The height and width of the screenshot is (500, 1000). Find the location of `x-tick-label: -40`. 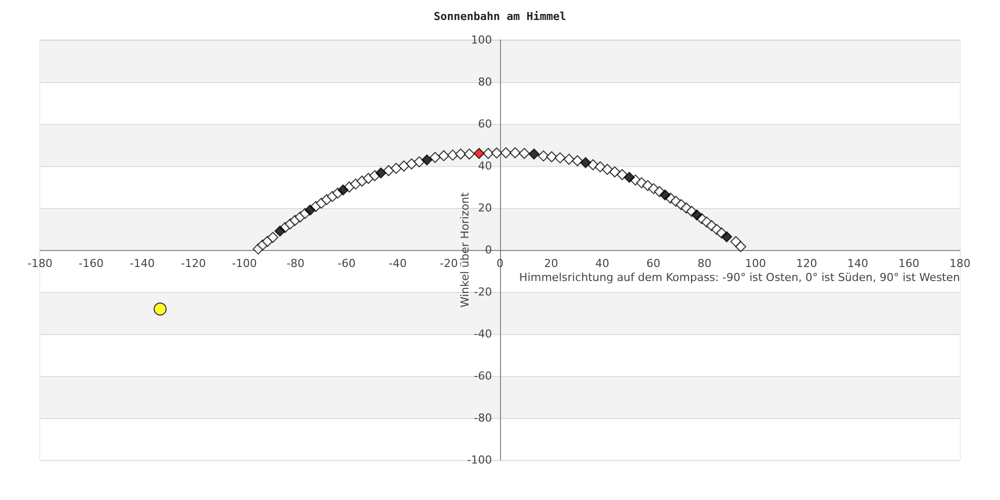

x-tick-label: -40 is located at coordinates (397, 263).